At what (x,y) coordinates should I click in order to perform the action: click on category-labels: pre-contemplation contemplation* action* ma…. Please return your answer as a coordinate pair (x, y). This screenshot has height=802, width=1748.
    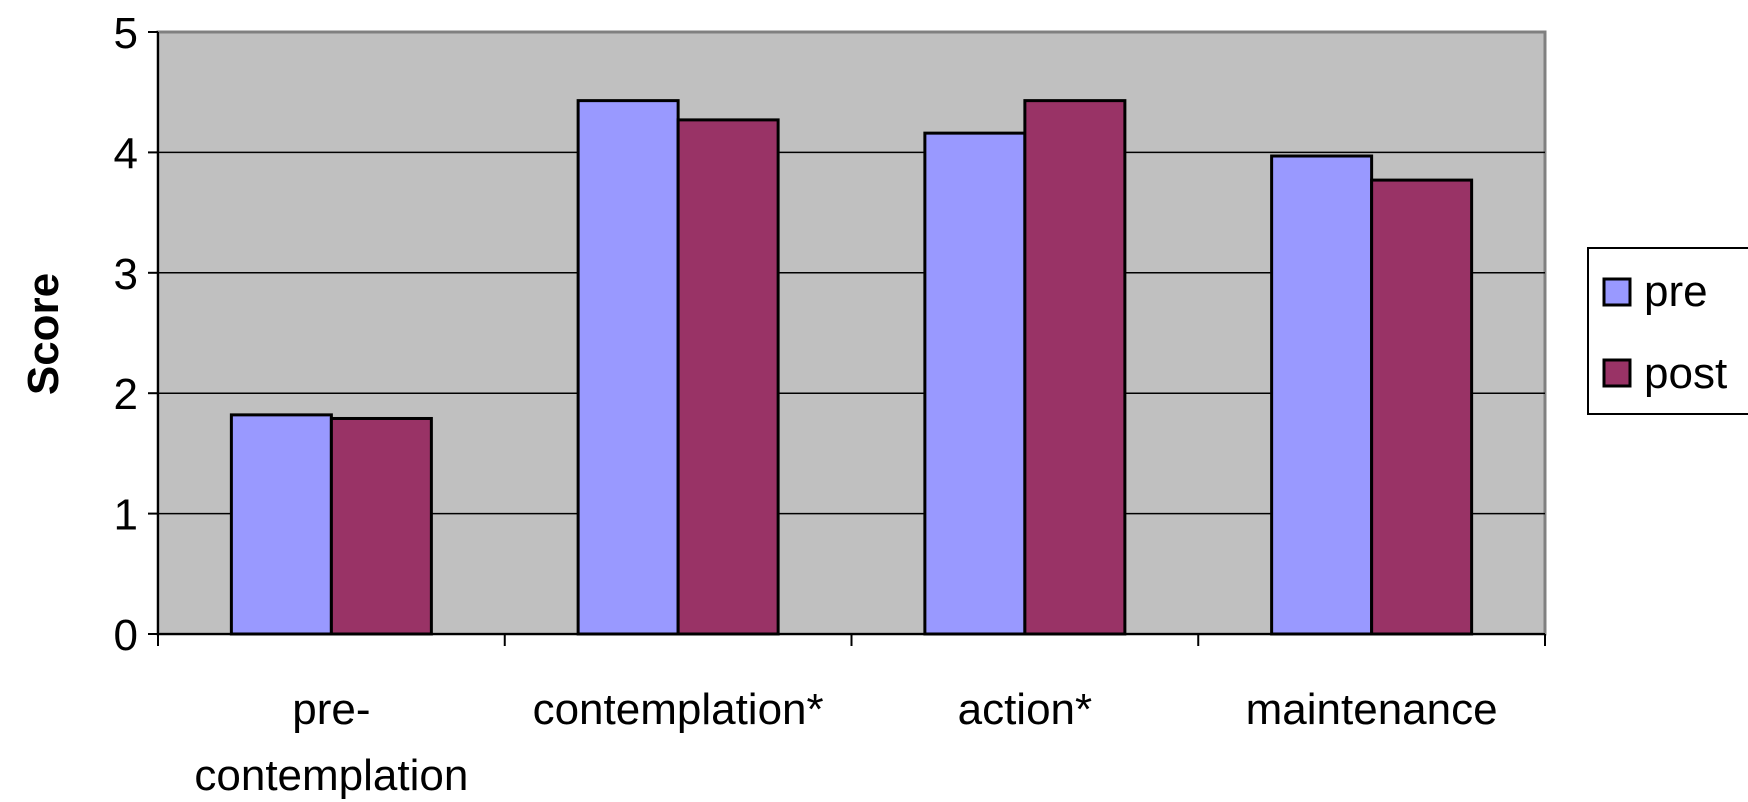
    Looking at the image, I should click on (845, 742).